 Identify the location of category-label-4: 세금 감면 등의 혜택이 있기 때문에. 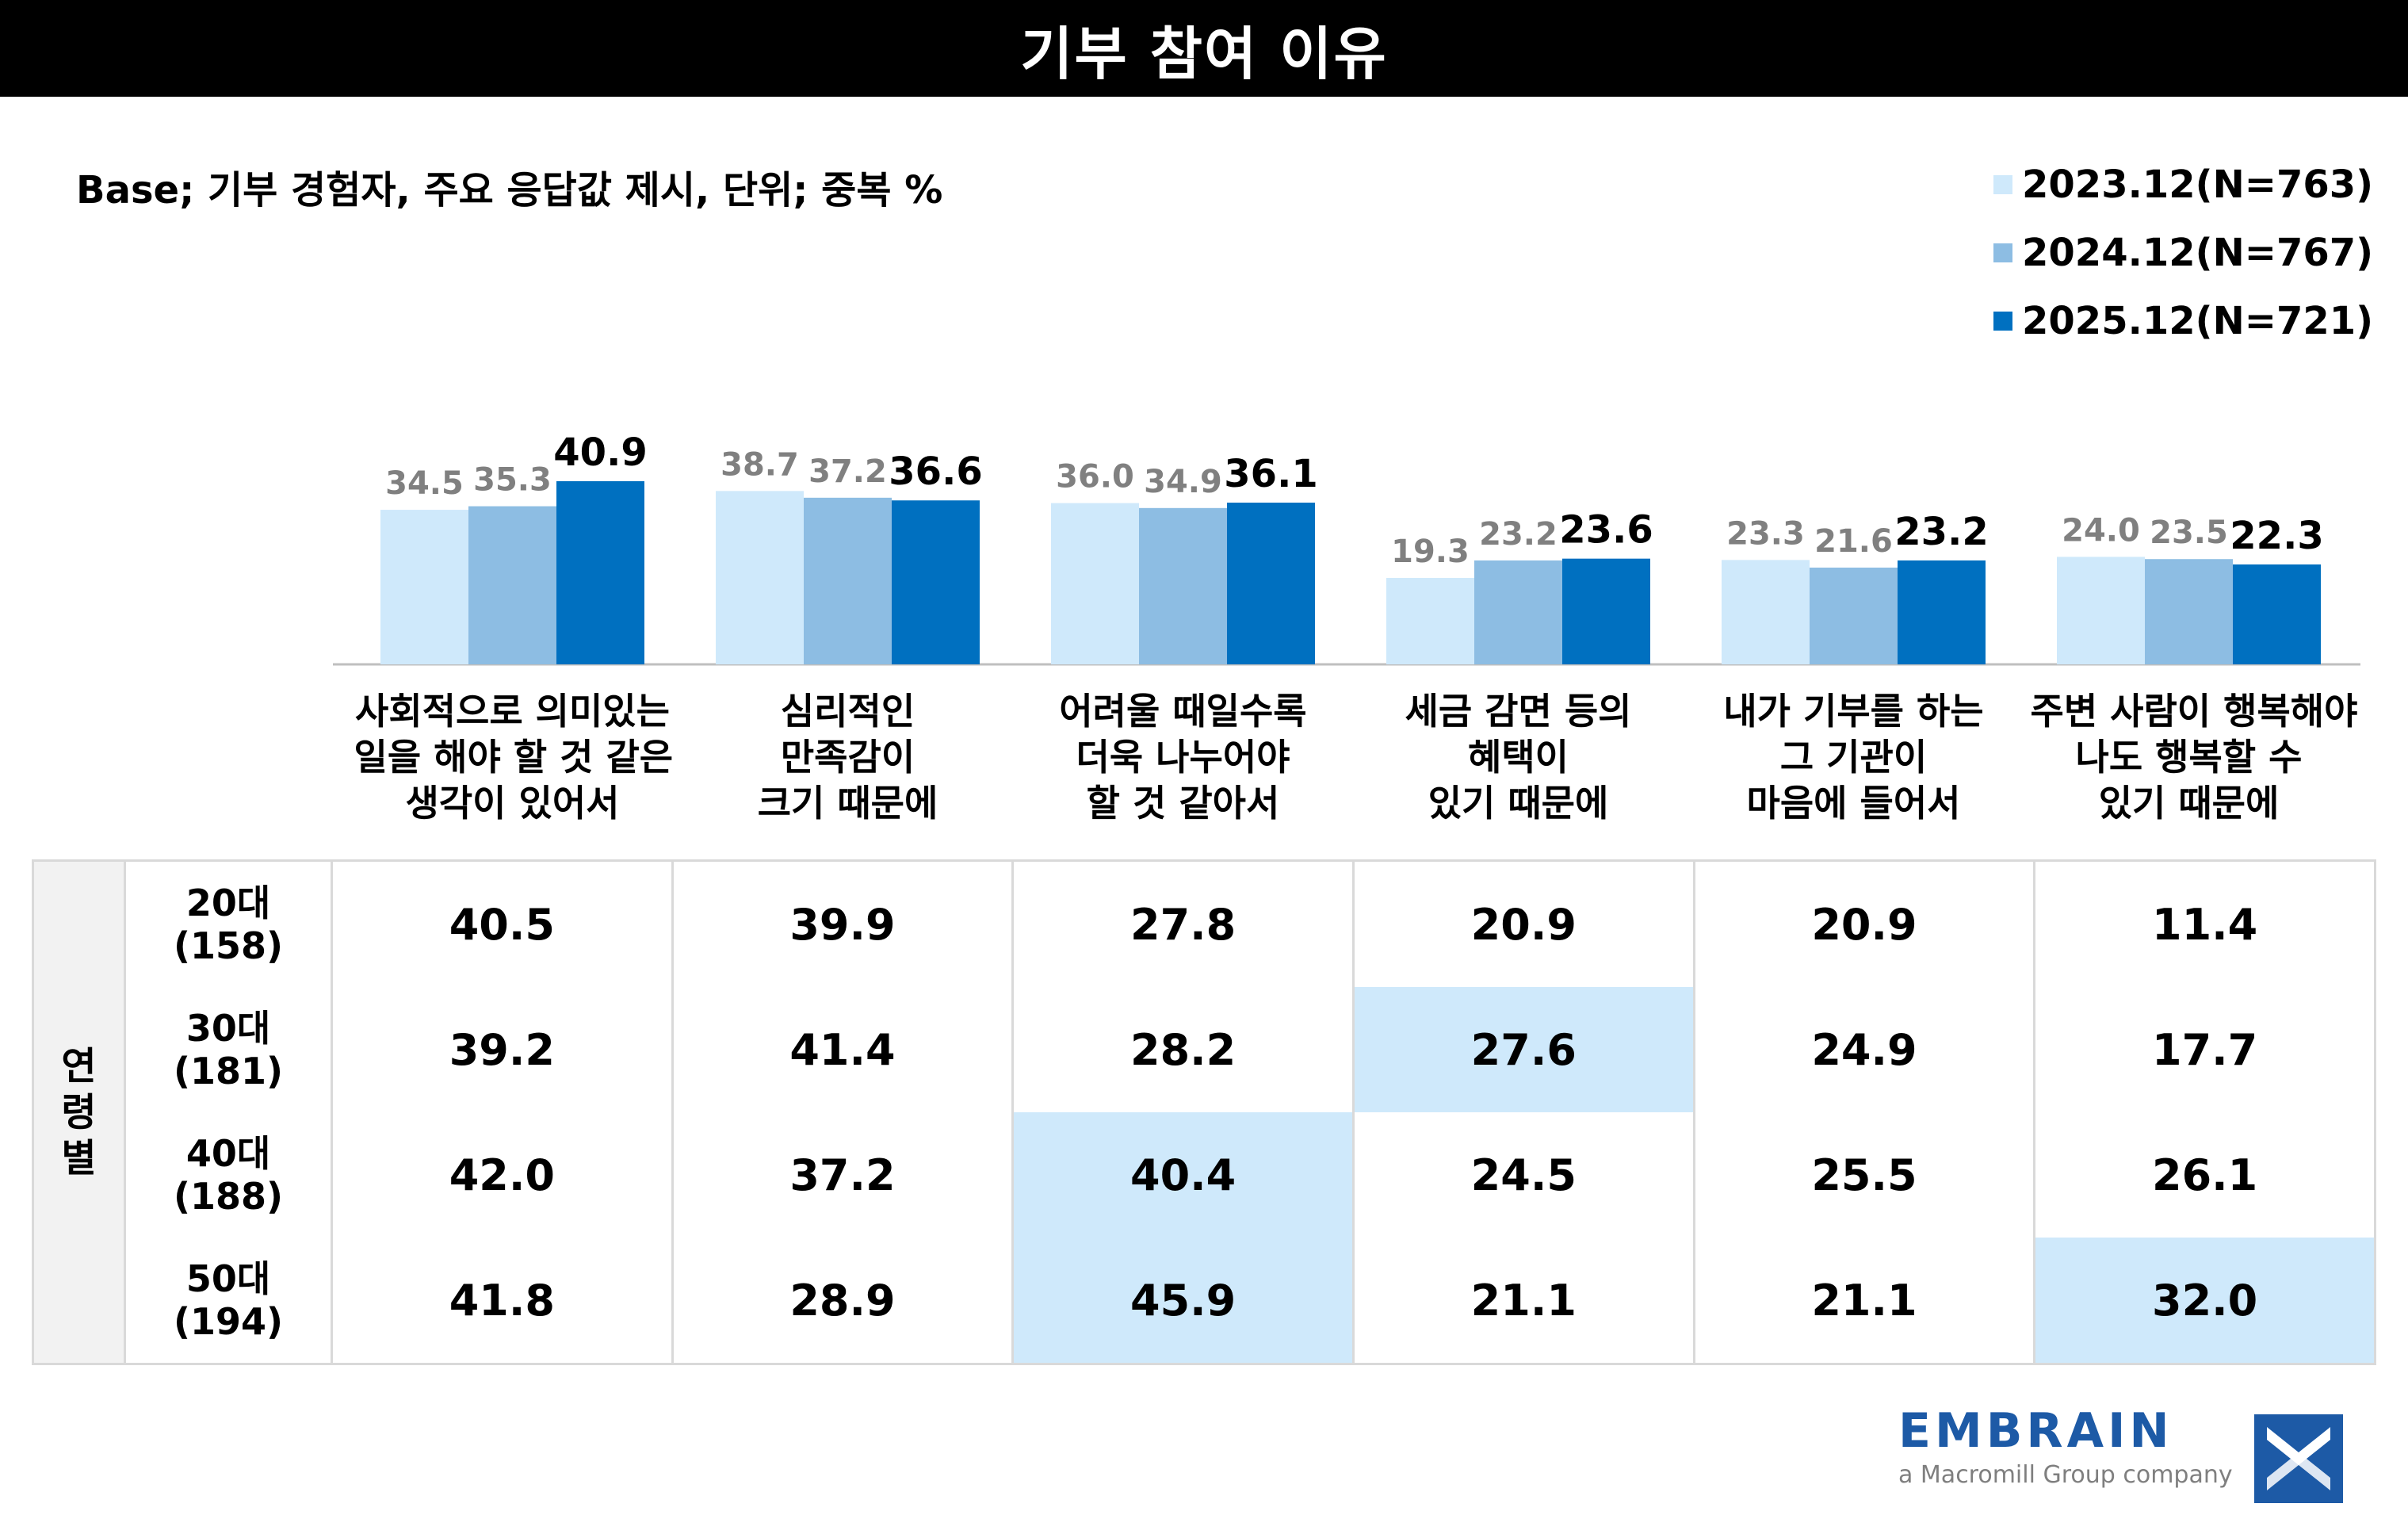
(1518, 757).